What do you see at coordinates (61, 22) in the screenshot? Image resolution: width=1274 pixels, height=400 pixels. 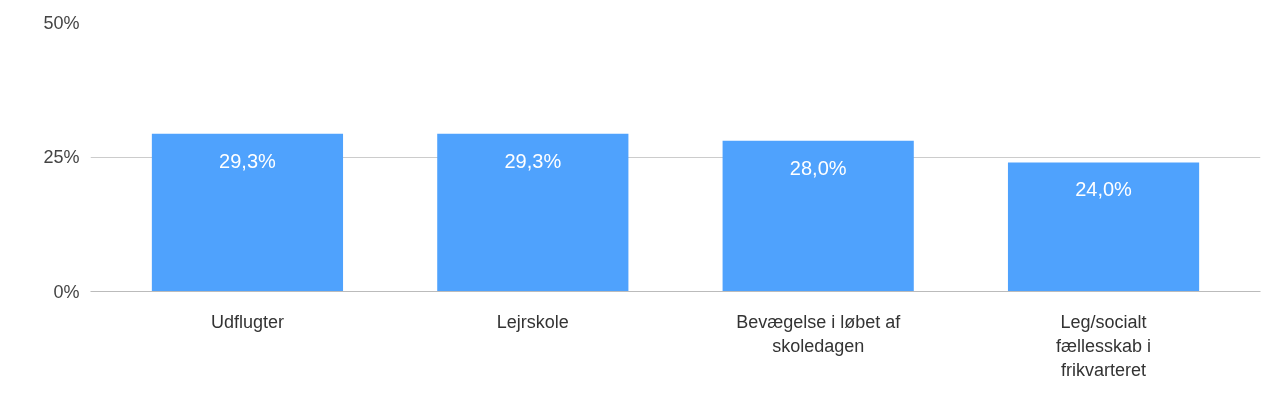 I see `y-tick-label: 50%` at bounding box center [61, 22].